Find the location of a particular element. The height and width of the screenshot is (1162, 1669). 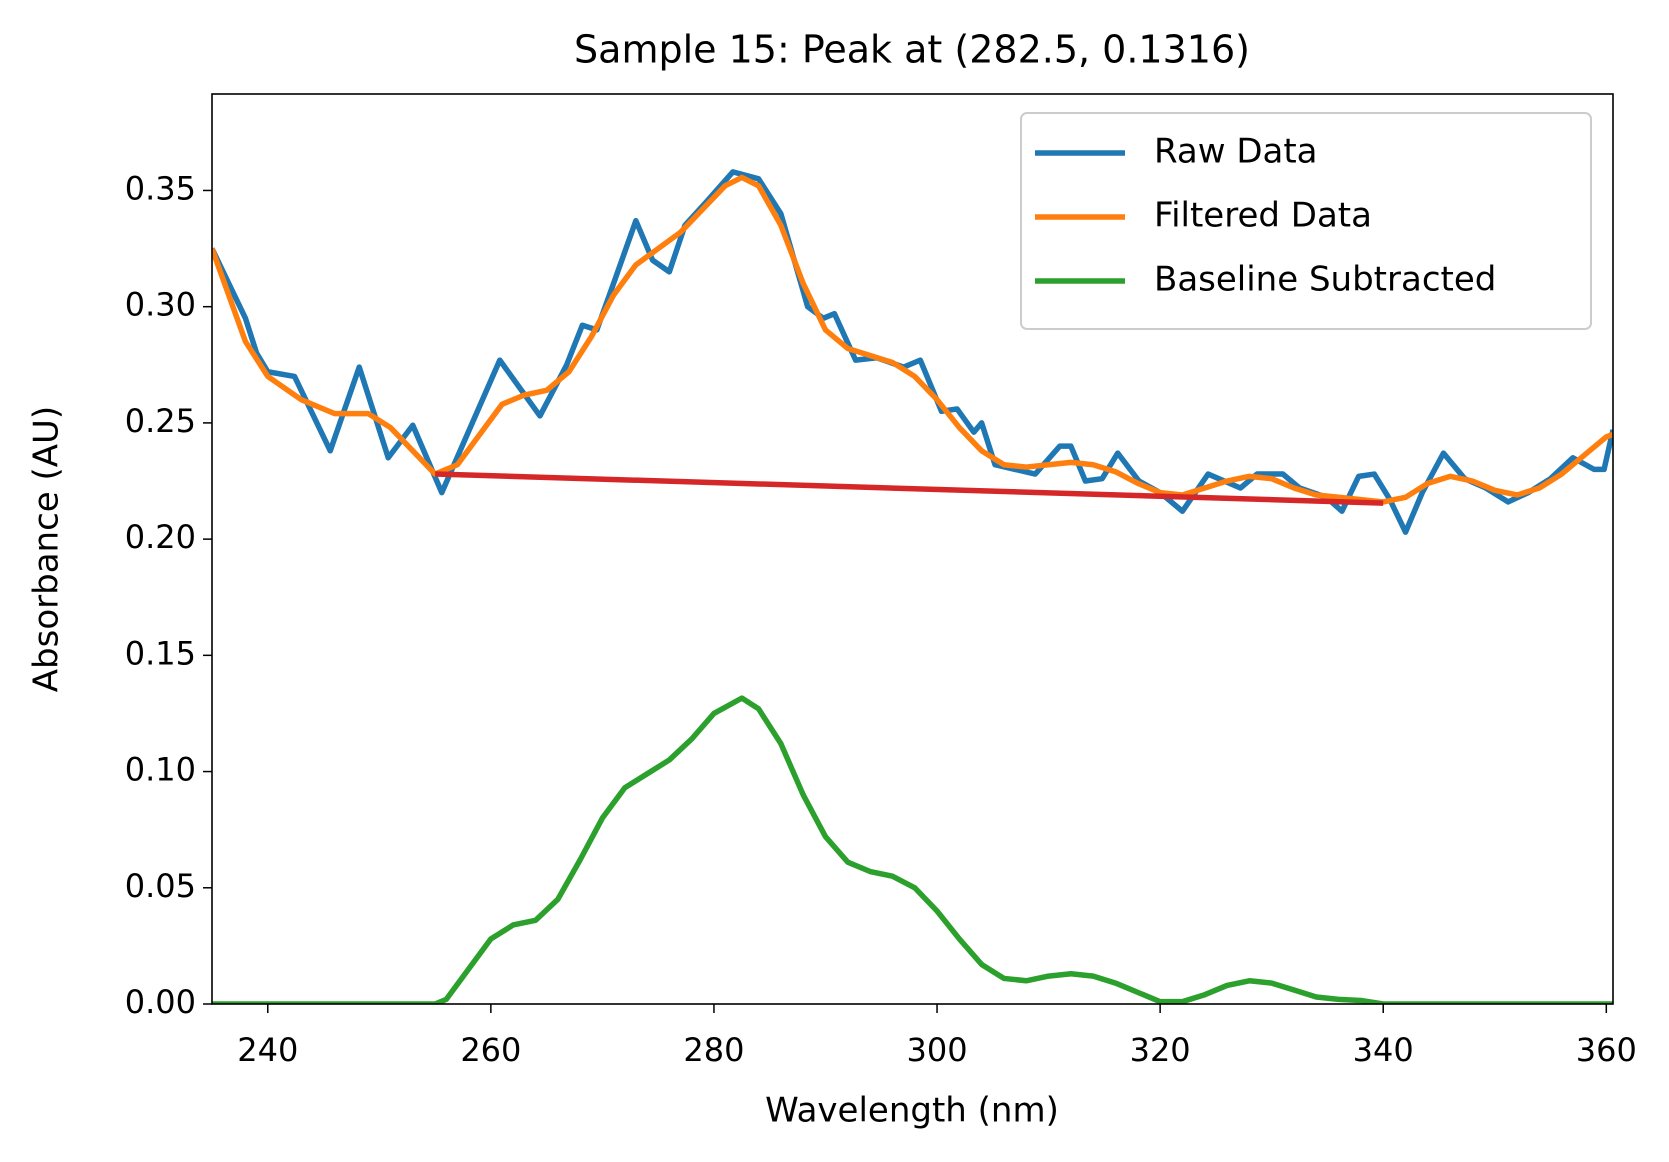

x-tick-label: 260 is located at coordinates (490, 1050).